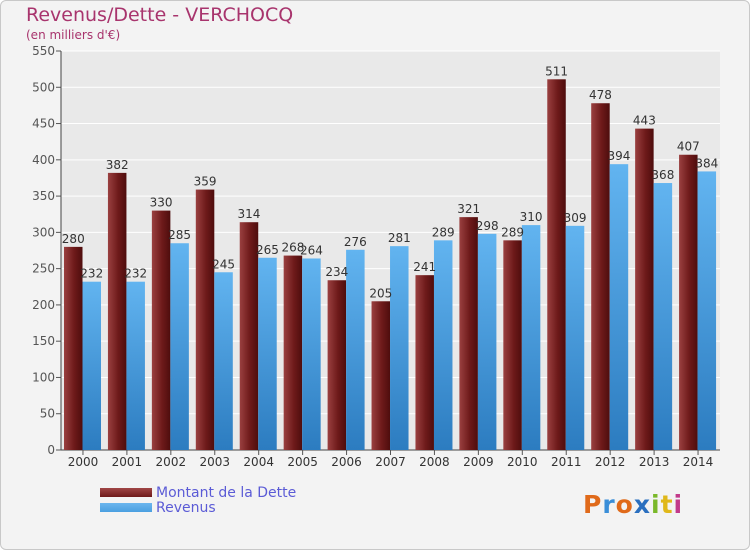  What do you see at coordinates (512, 232) in the screenshot?
I see `data-label-dette: 289` at bounding box center [512, 232].